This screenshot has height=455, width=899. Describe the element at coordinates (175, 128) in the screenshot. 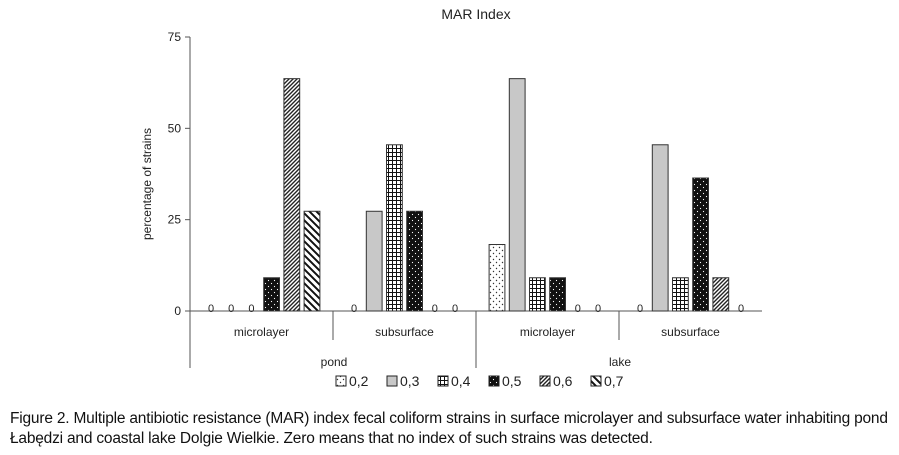

I see `y-tick-label: 50` at that location.